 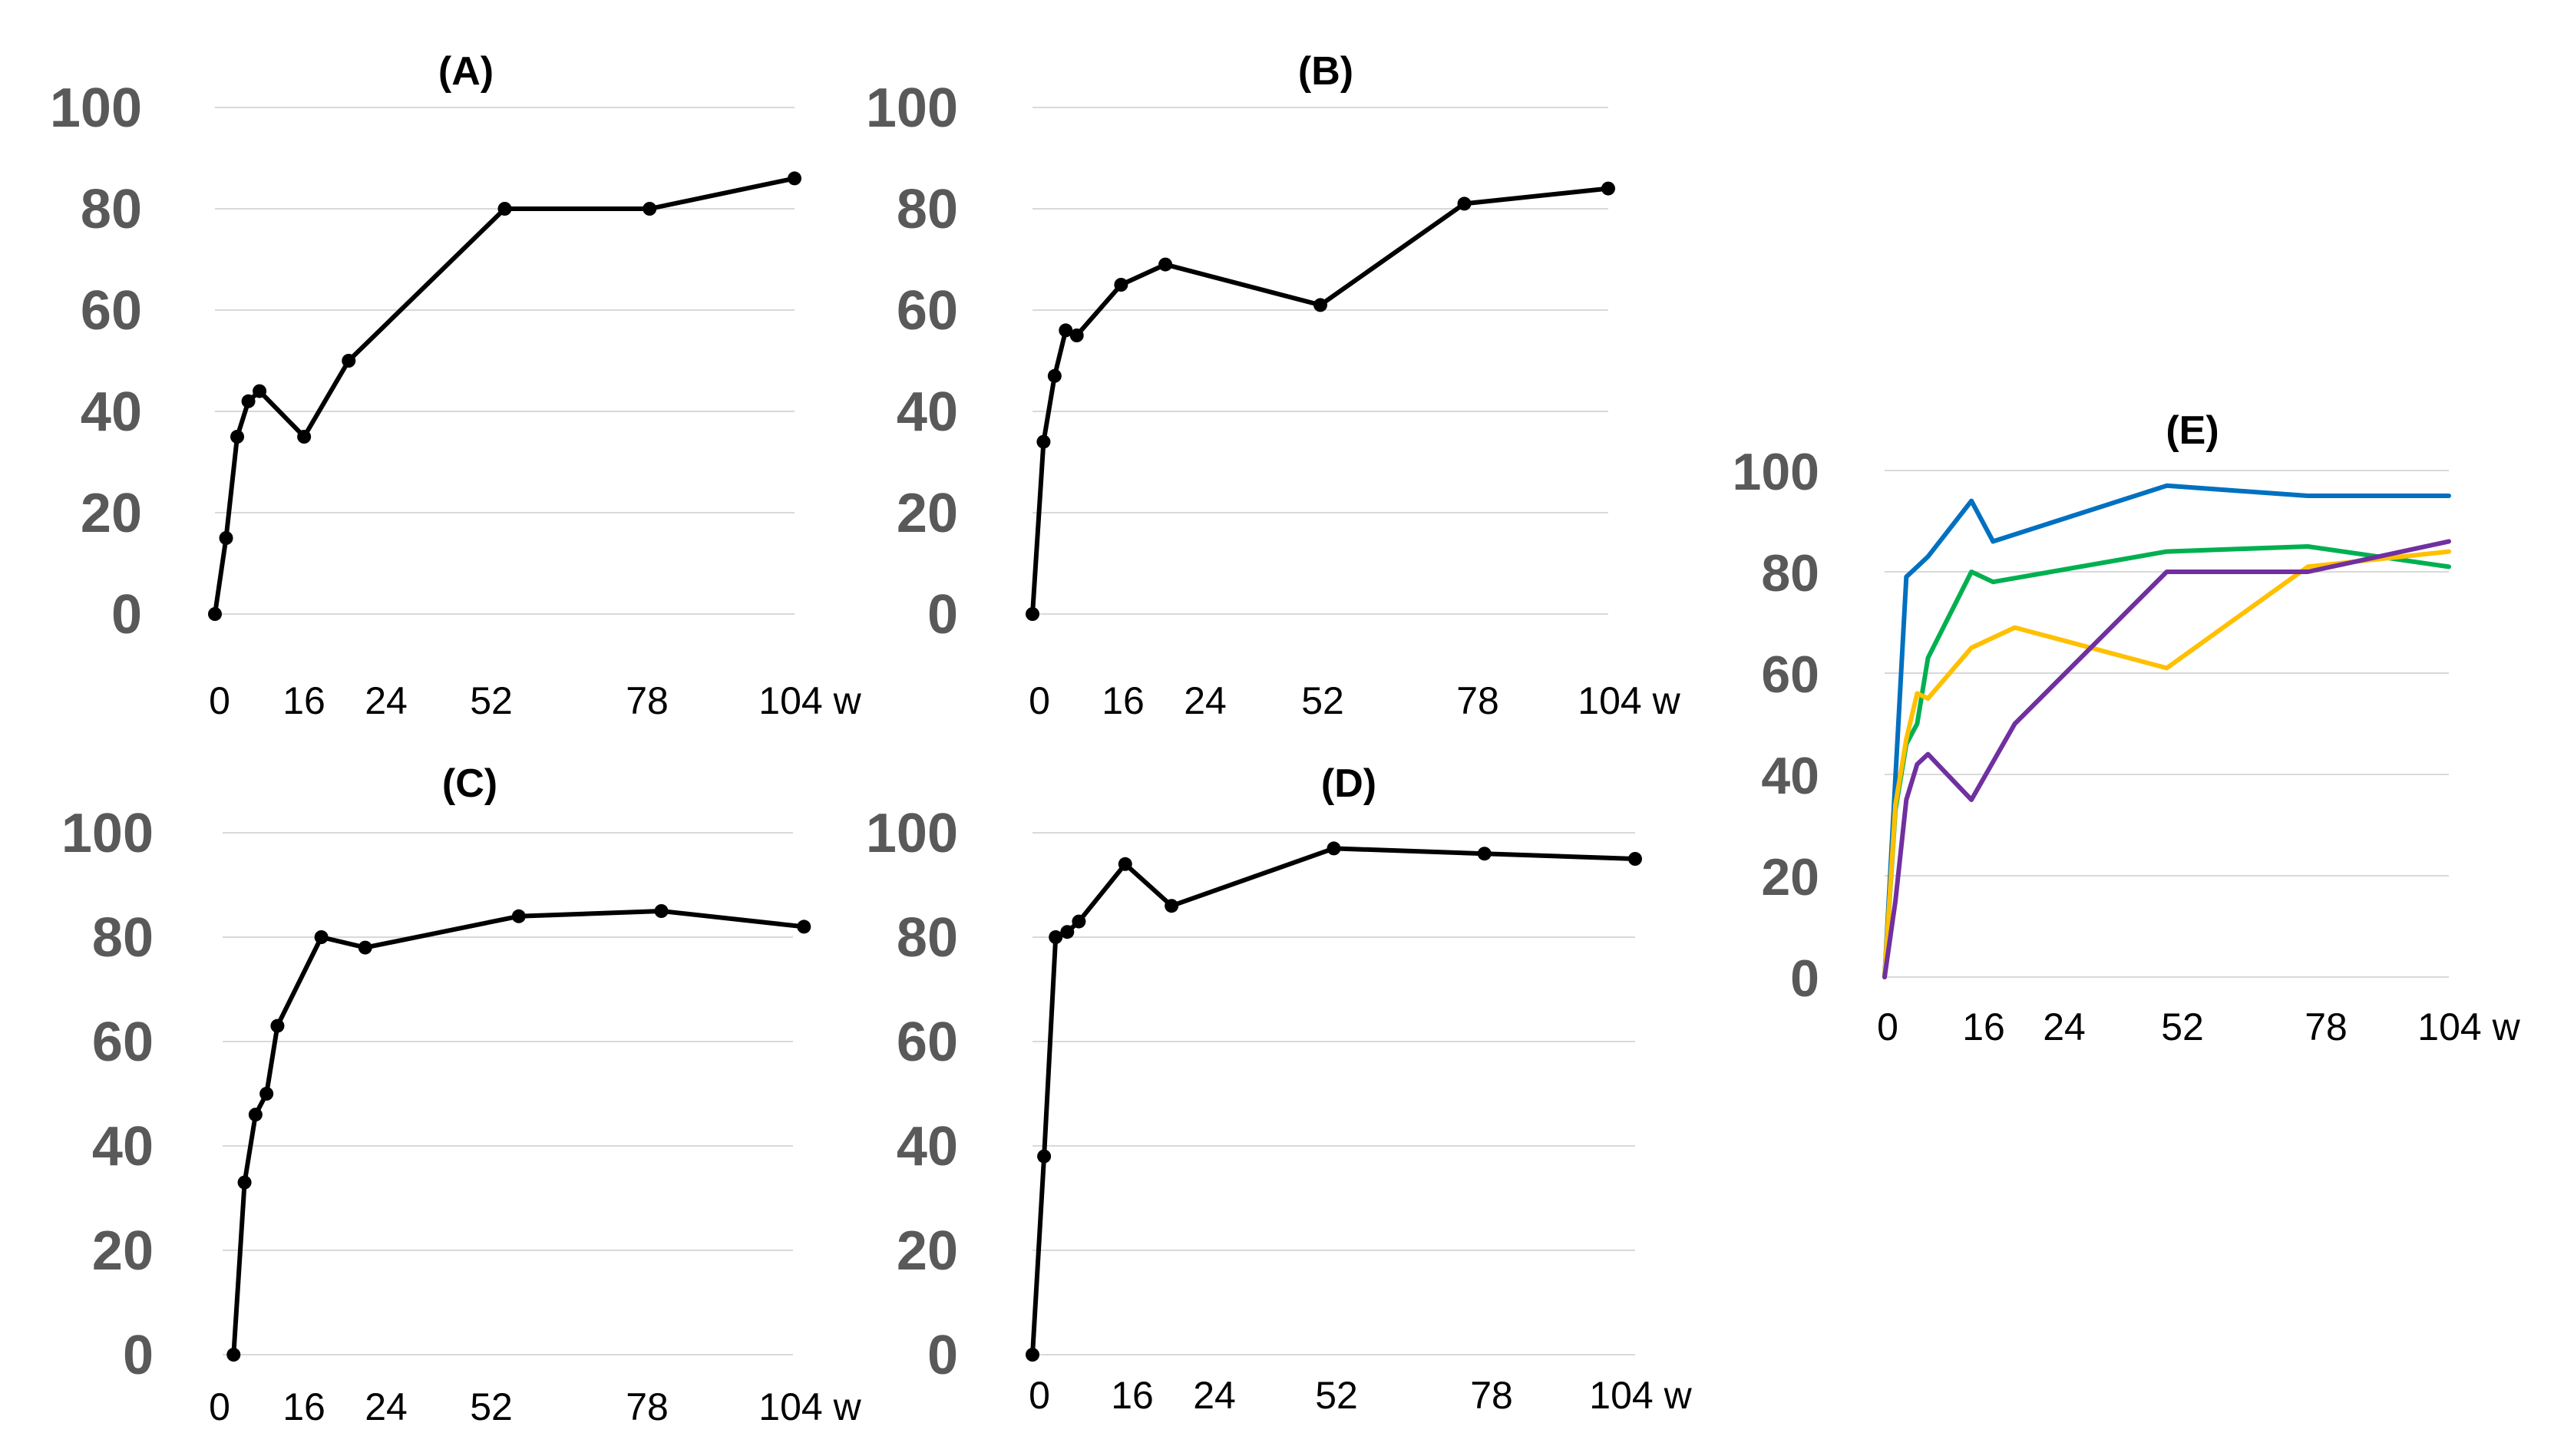 I want to click on panel-title: (D), so click(x=1348, y=784).